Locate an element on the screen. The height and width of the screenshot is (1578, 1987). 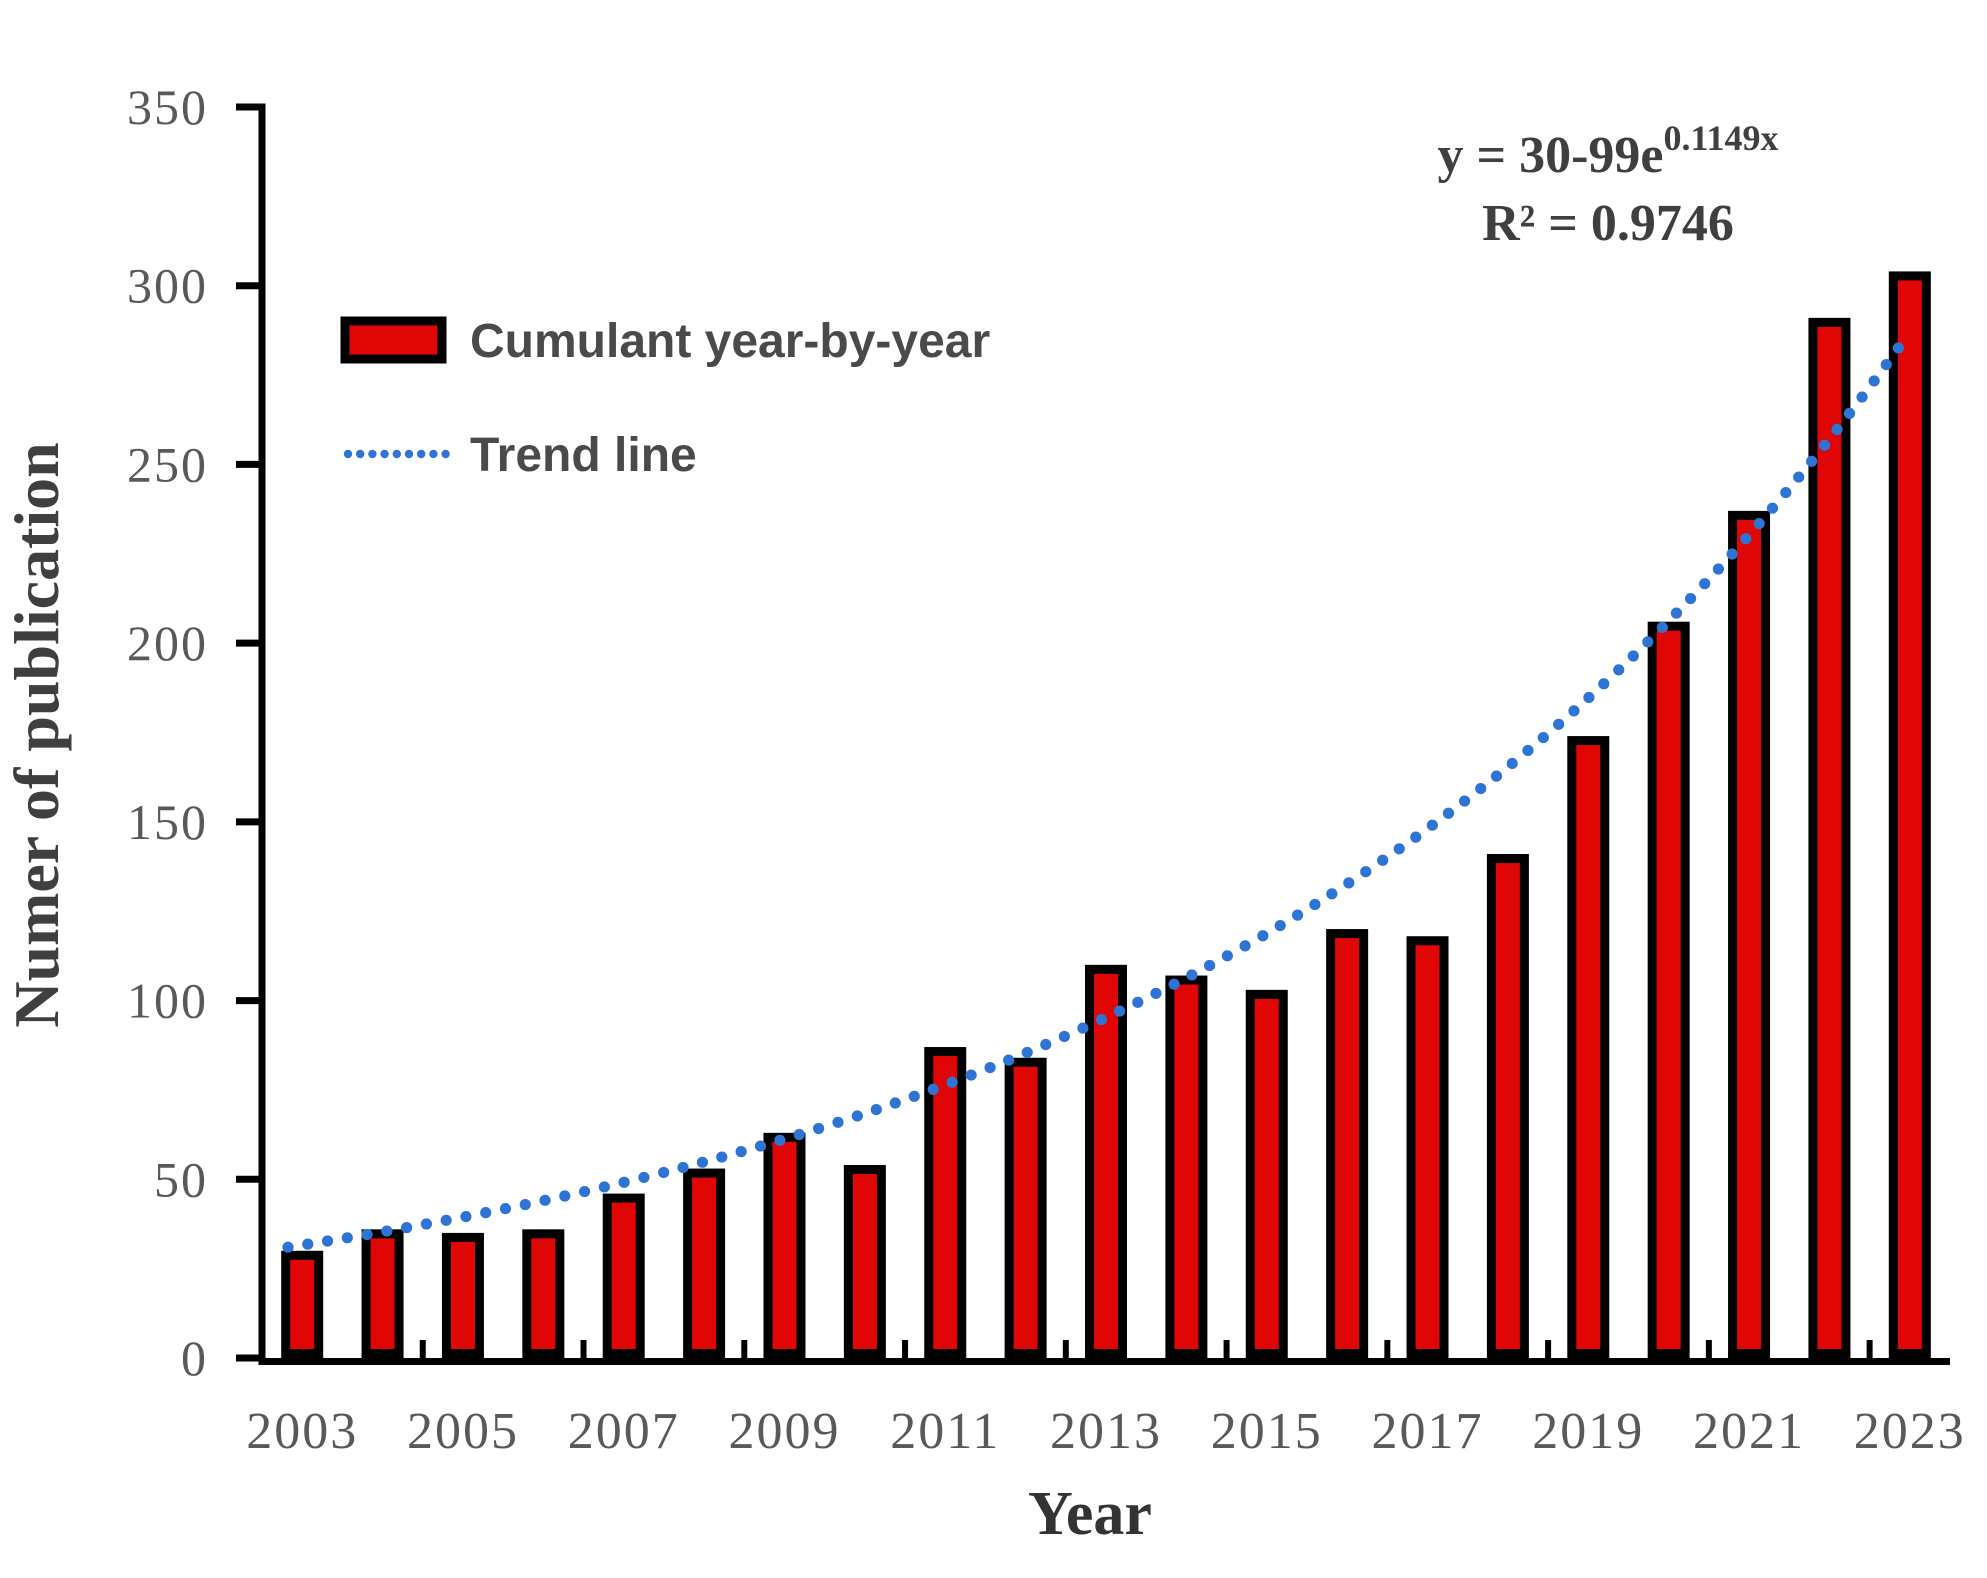
x-tick-label: 2007 is located at coordinates (624, 1431).